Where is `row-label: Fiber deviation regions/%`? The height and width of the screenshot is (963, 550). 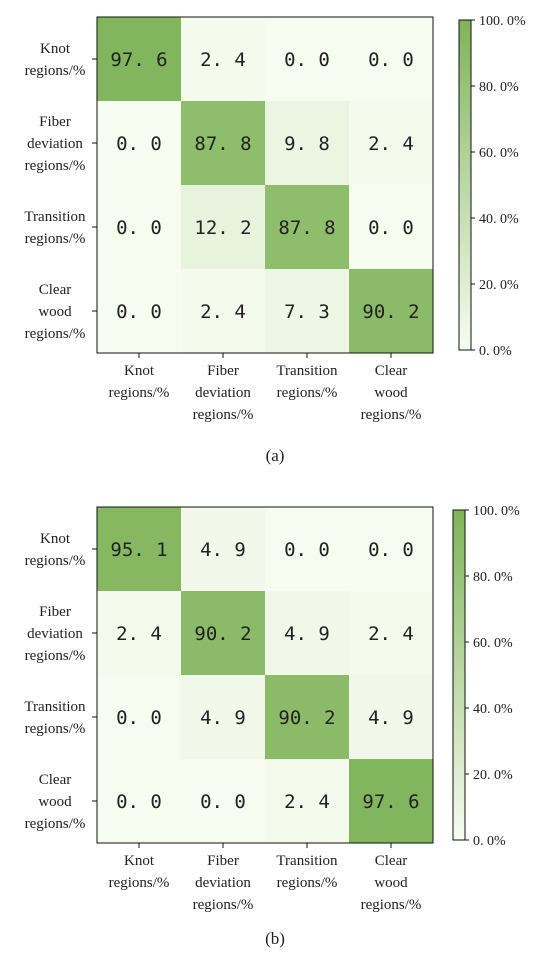
row-label: Fiber deviation regions/% is located at coordinates (55, 144).